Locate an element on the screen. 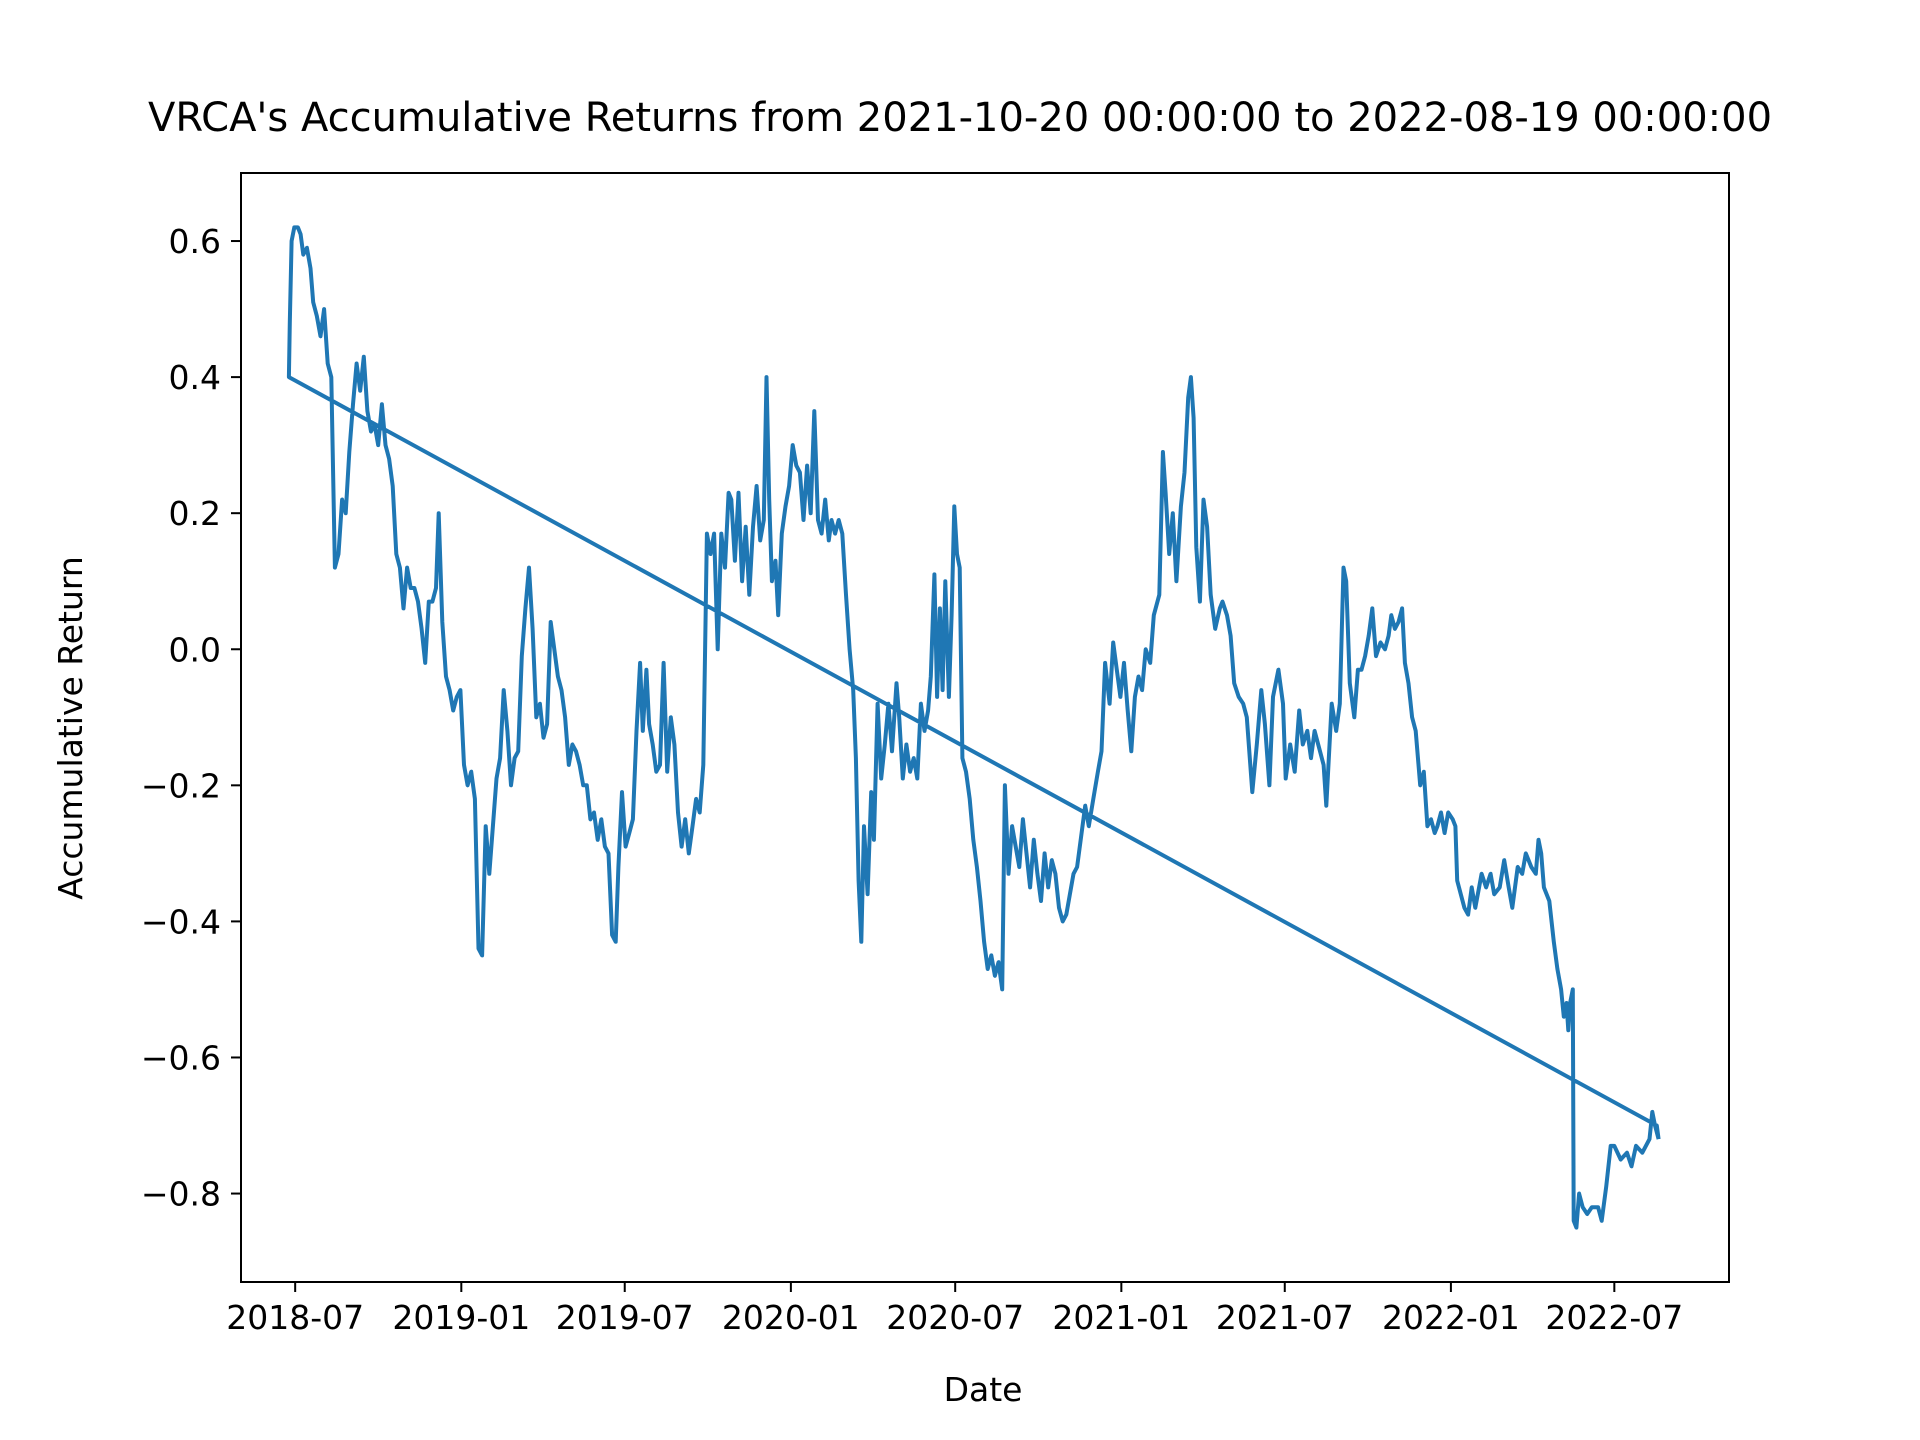  y-tick-label: −0.2 is located at coordinates (181, 785).